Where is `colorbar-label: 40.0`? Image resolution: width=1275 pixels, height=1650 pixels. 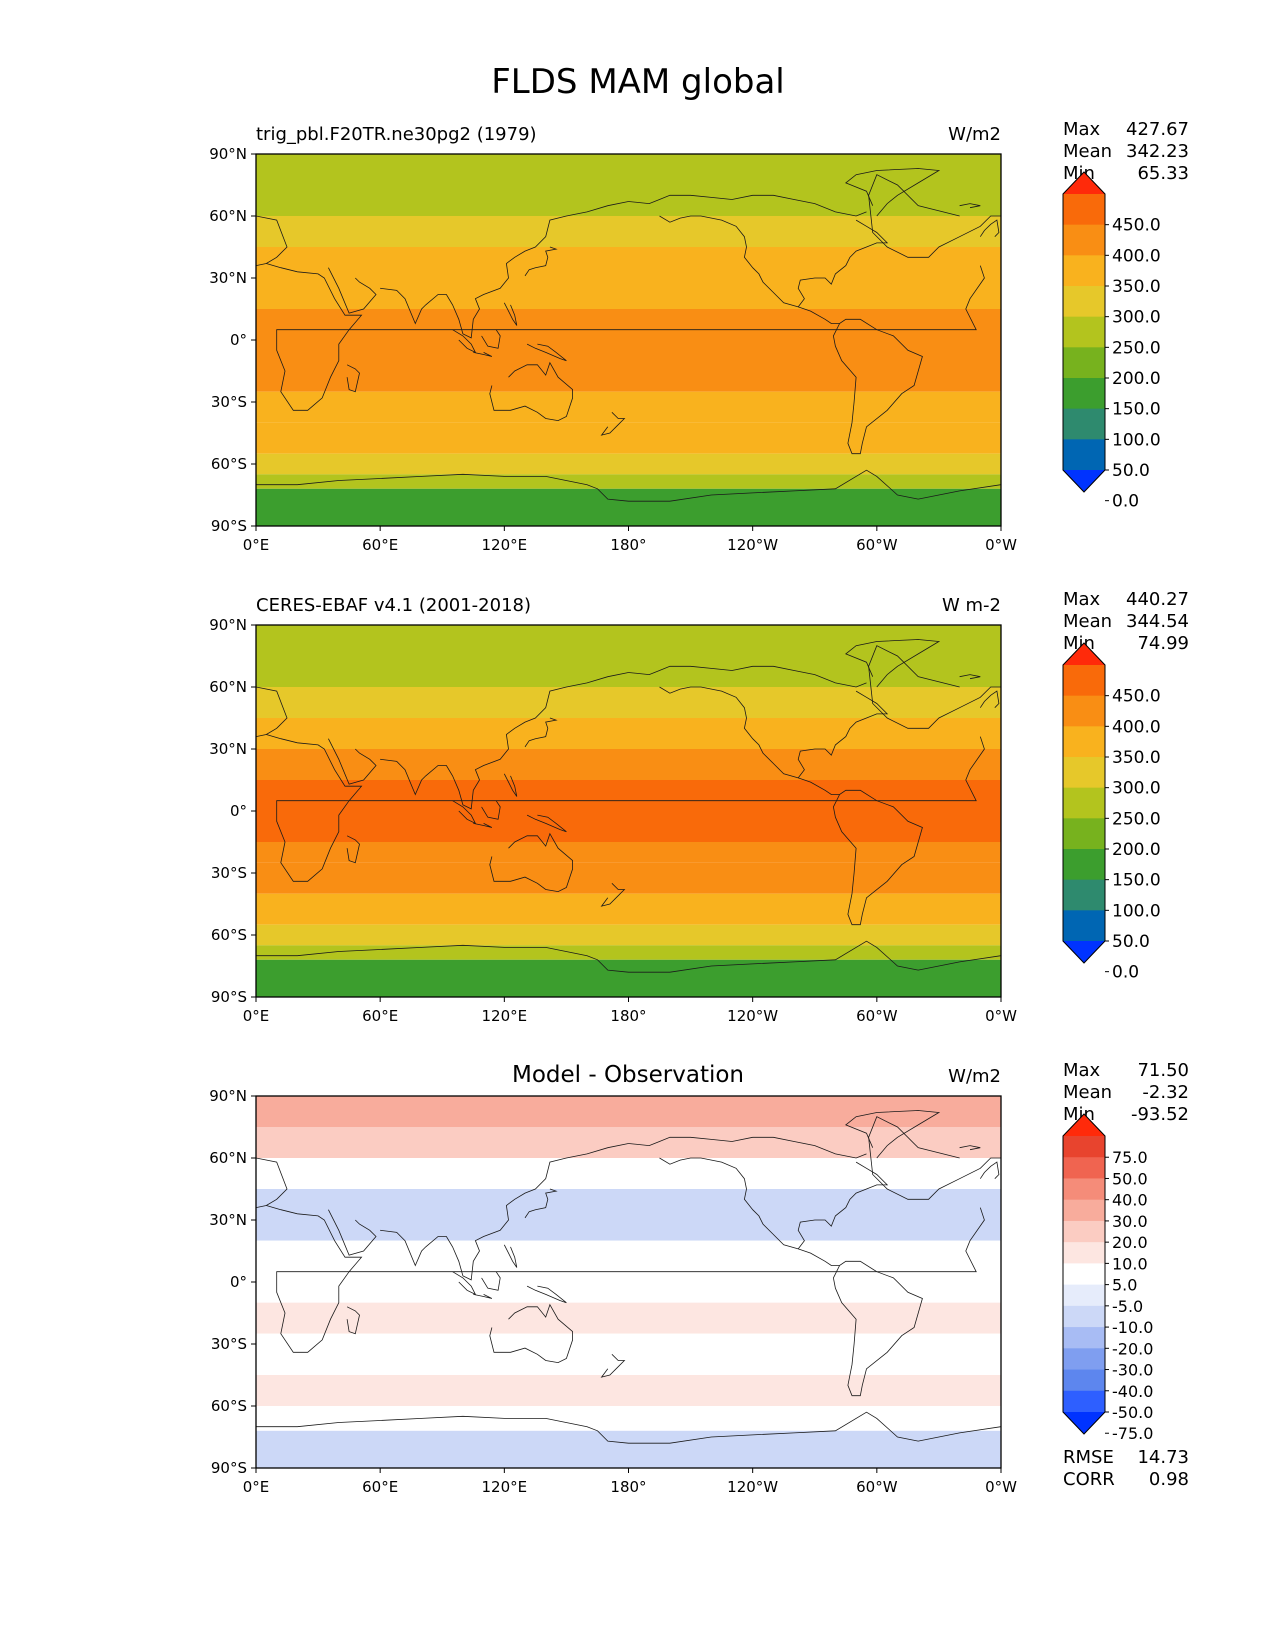
colorbar-label: 40.0 is located at coordinates (1130, 1200).